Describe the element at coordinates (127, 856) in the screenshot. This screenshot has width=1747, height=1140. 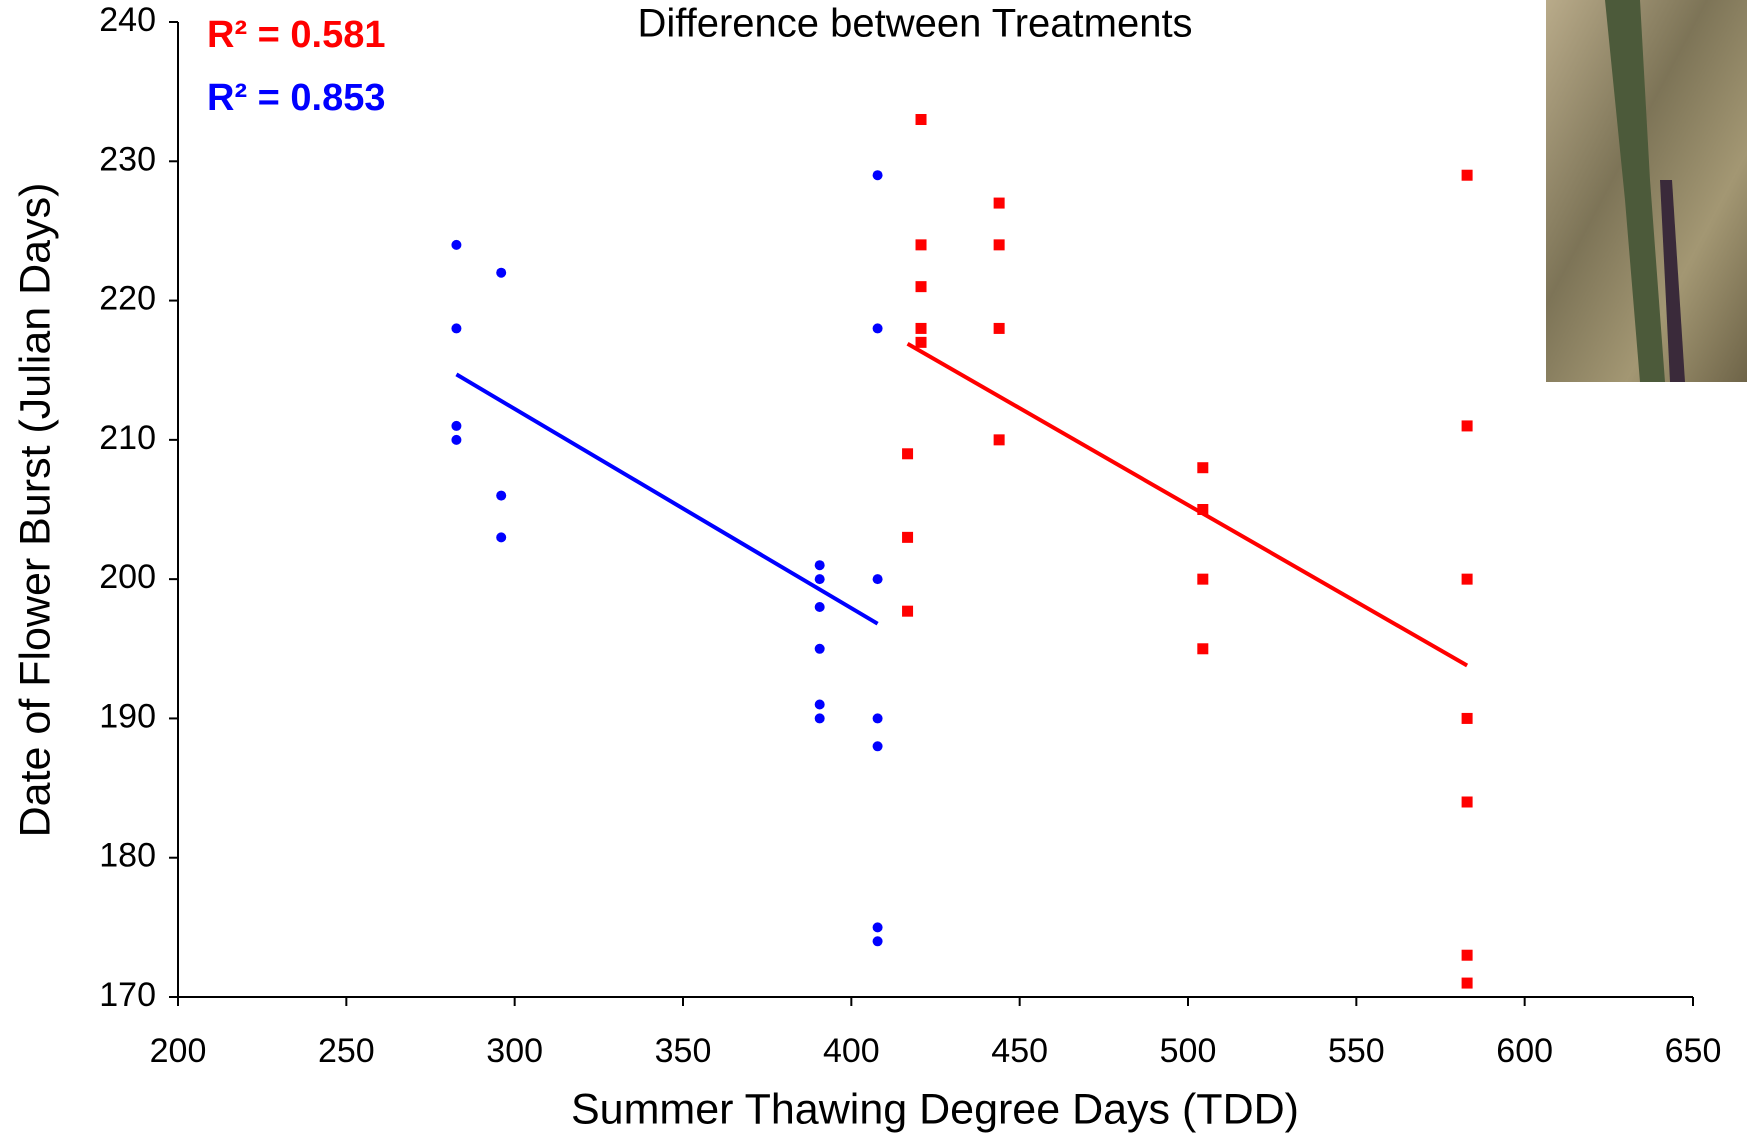
I see `y-tick-label: 180` at that location.